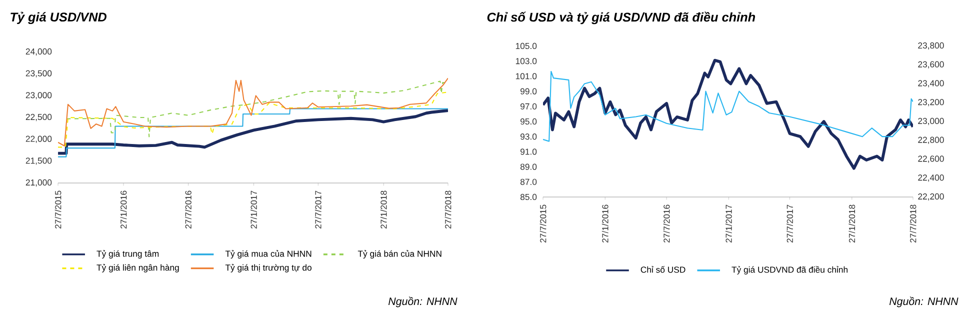 The image size is (969, 316). What do you see at coordinates (528, 137) in the screenshot?
I see `y-tick-label: 93.0` at bounding box center [528, 137].